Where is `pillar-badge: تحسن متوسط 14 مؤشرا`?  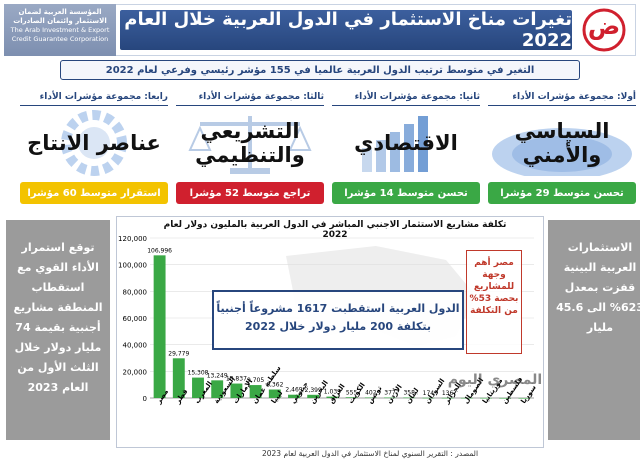 pillar-badge: تحسن متوسط 14 مؤشرا is located at coordinates (406, 193).